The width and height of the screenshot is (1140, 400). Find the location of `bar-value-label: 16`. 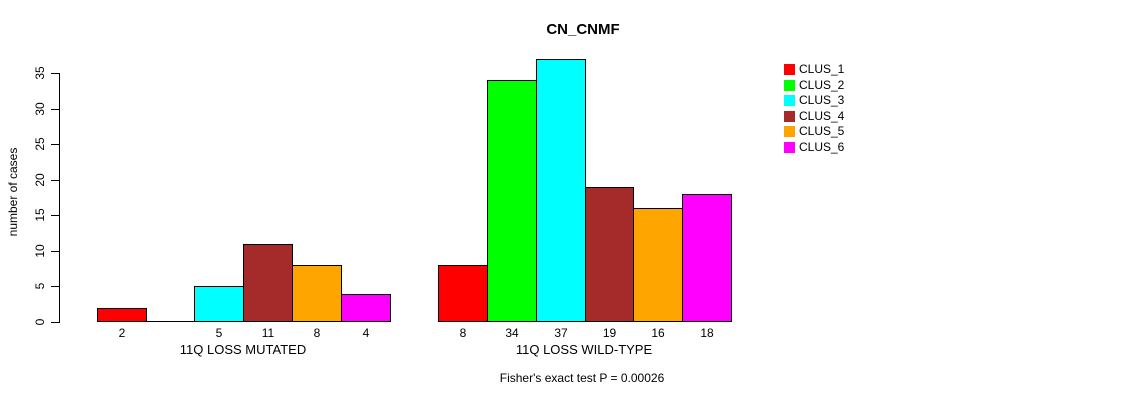

bar-value-label: 16 is located at coordinates (658, 333).